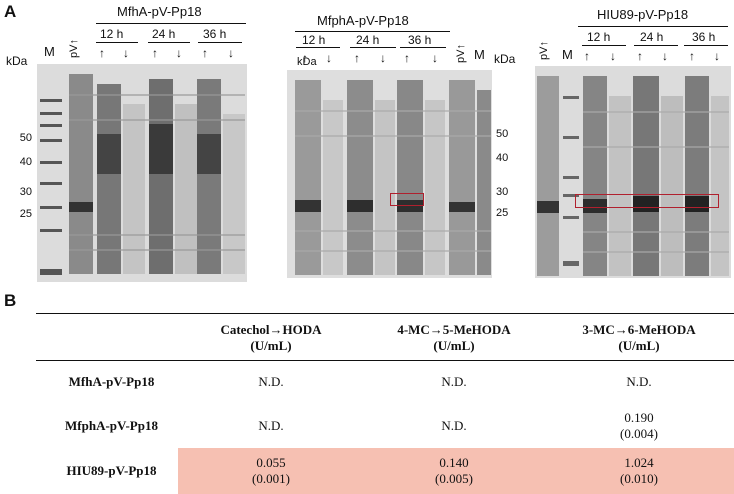 The width and height of the screenshot is (734, 494). Describe the element at coordinates (407, 199) in the screenshot. I see `gel-2-highlight-box` at that location.